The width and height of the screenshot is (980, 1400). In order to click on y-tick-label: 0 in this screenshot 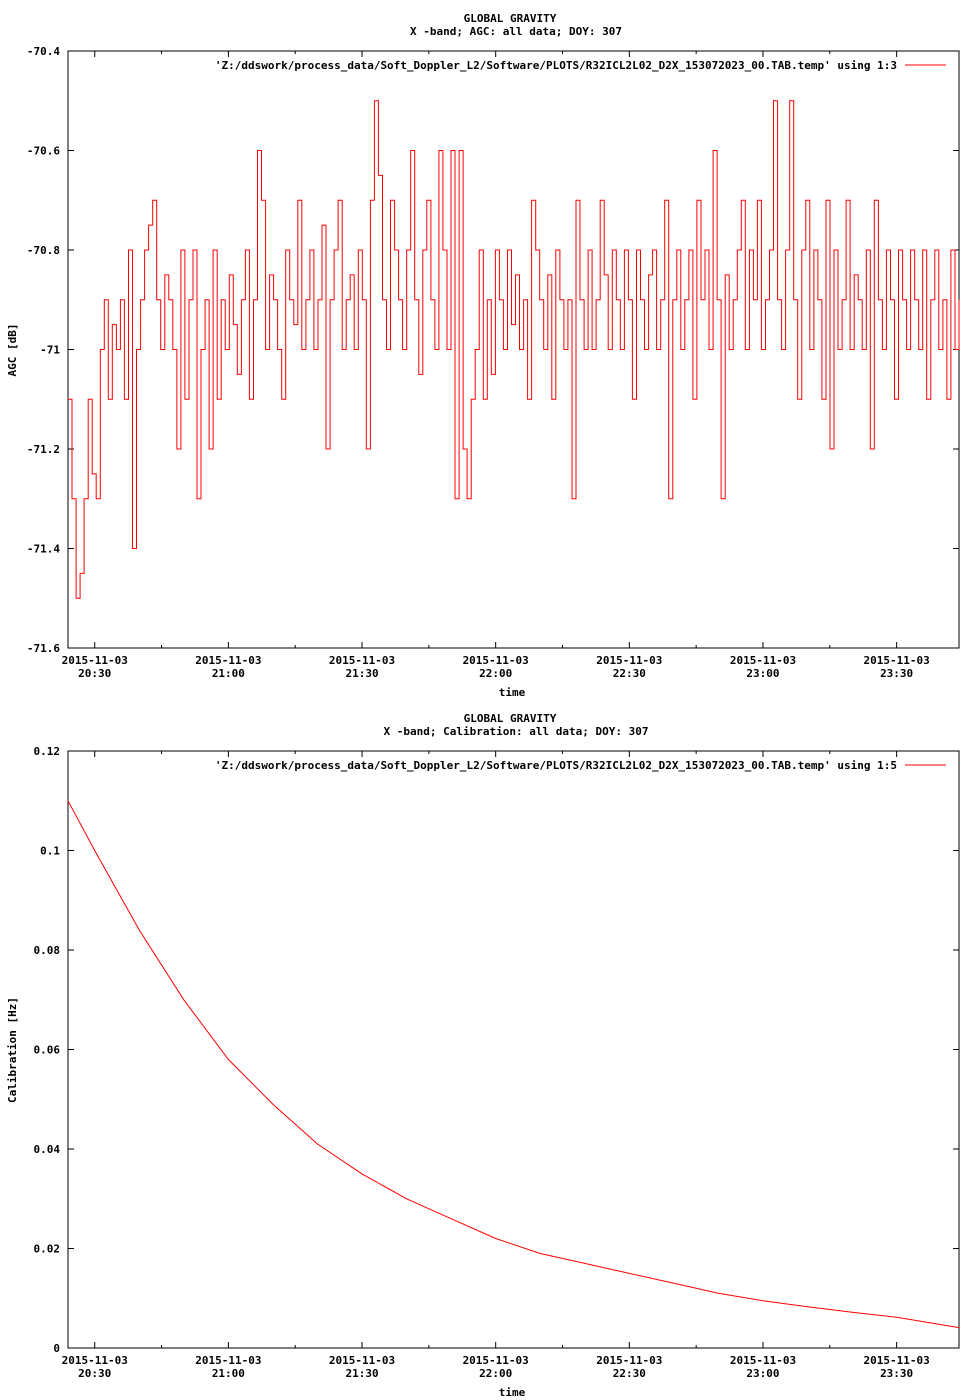, I will do `click(56, 1348)`.